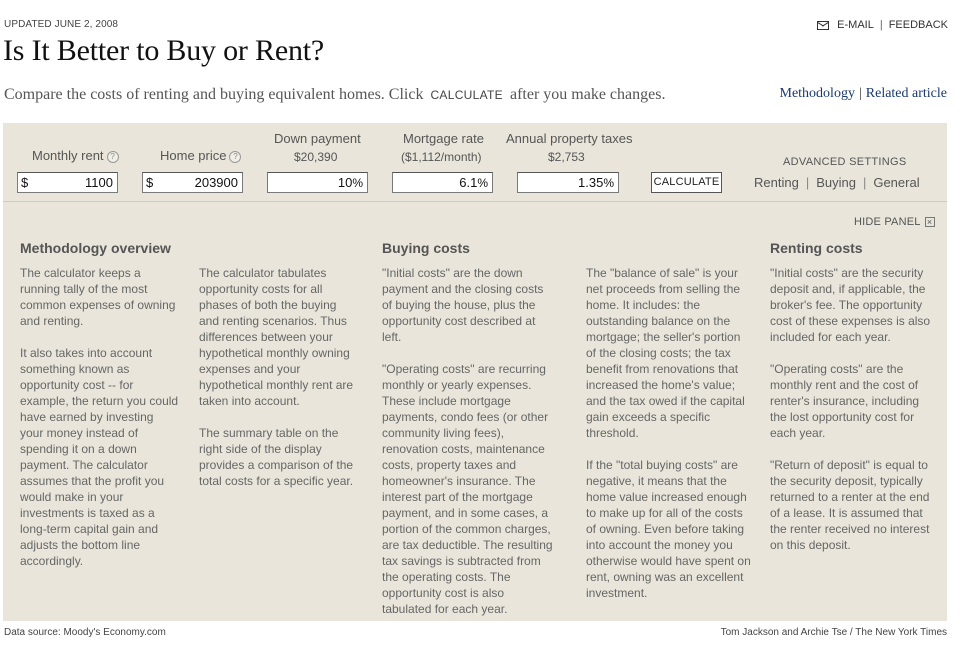 This screenshot has height=655, width=961. I want to click on monthly-rent-value: 1100, so click(99, 182).